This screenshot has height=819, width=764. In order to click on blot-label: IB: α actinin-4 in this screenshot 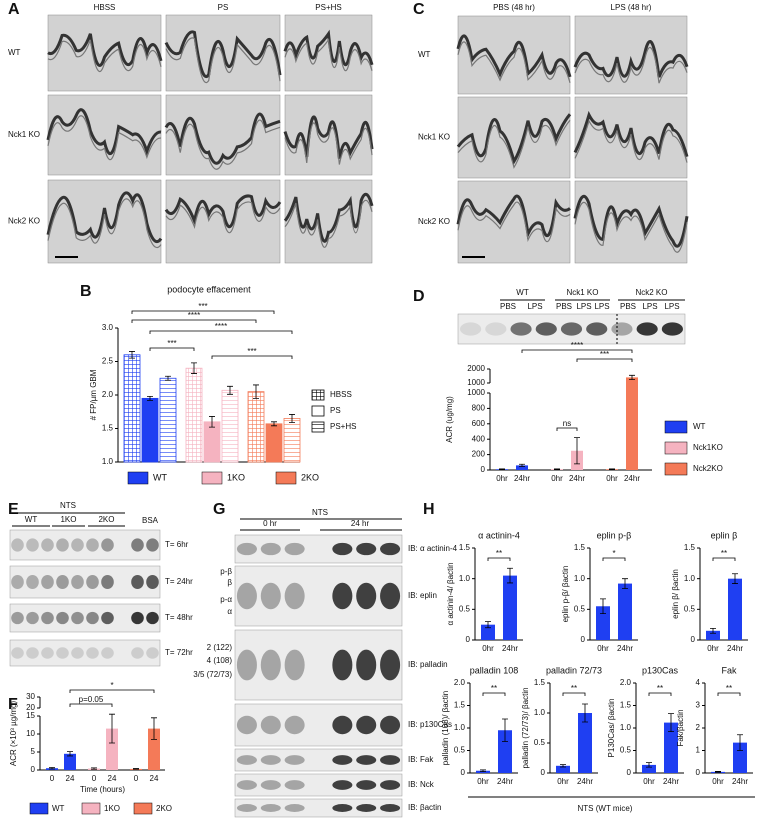, I will do `click(433, 548)`.